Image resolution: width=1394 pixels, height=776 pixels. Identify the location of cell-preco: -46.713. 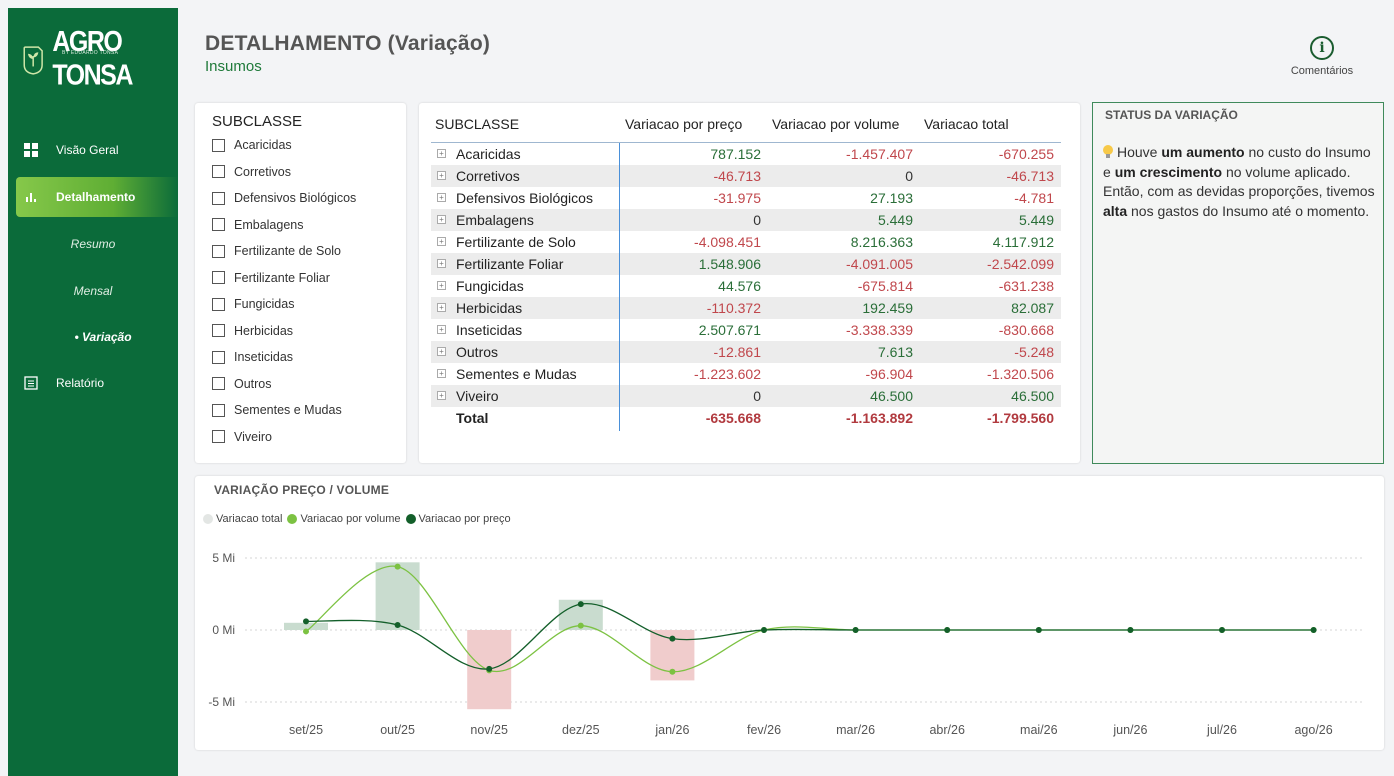
(737, 176).